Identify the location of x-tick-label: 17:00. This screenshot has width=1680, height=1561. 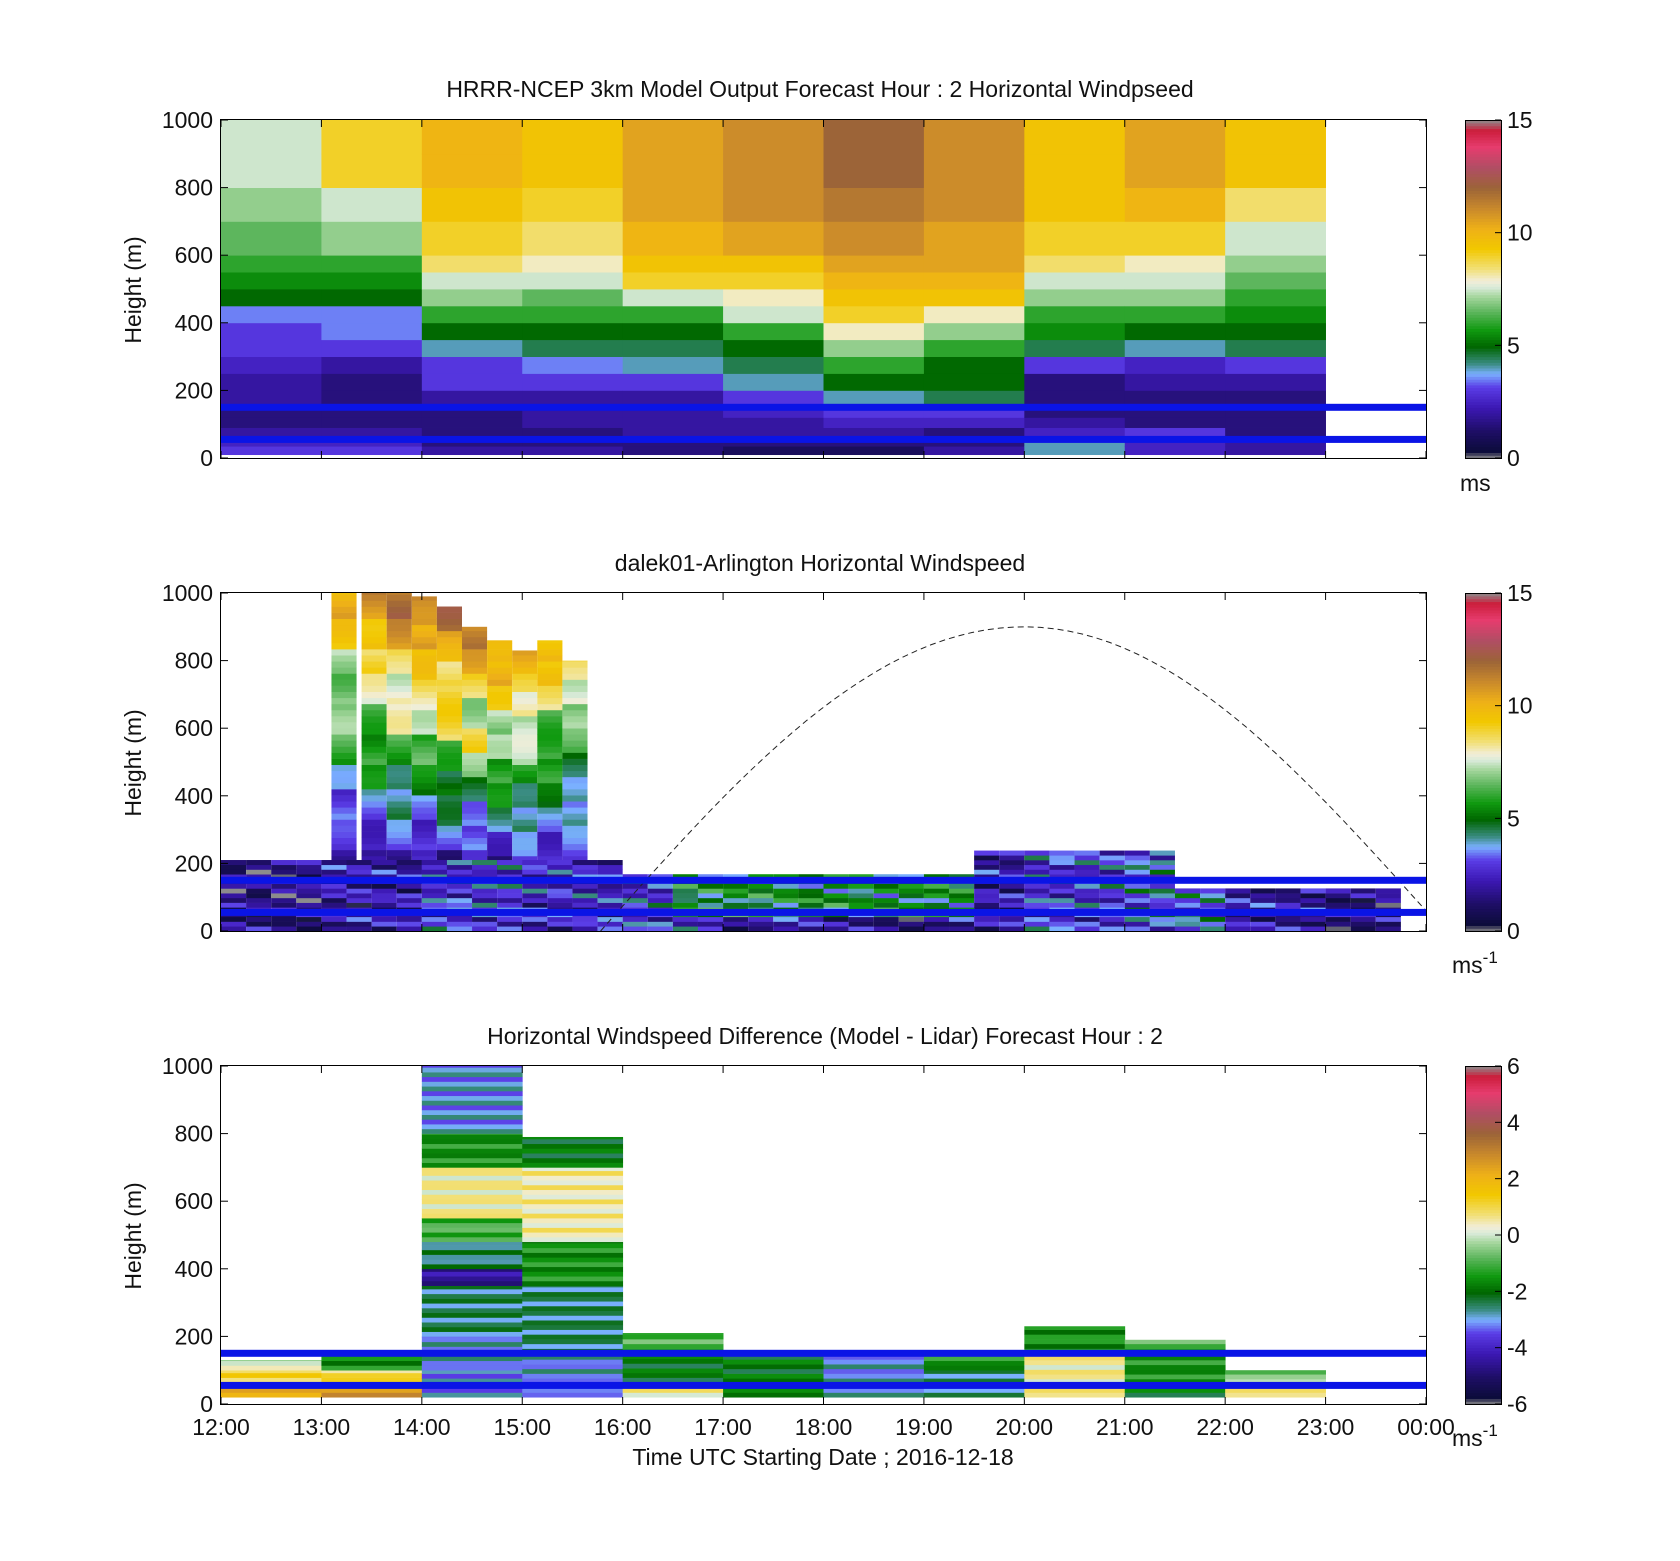
(723, 1427).